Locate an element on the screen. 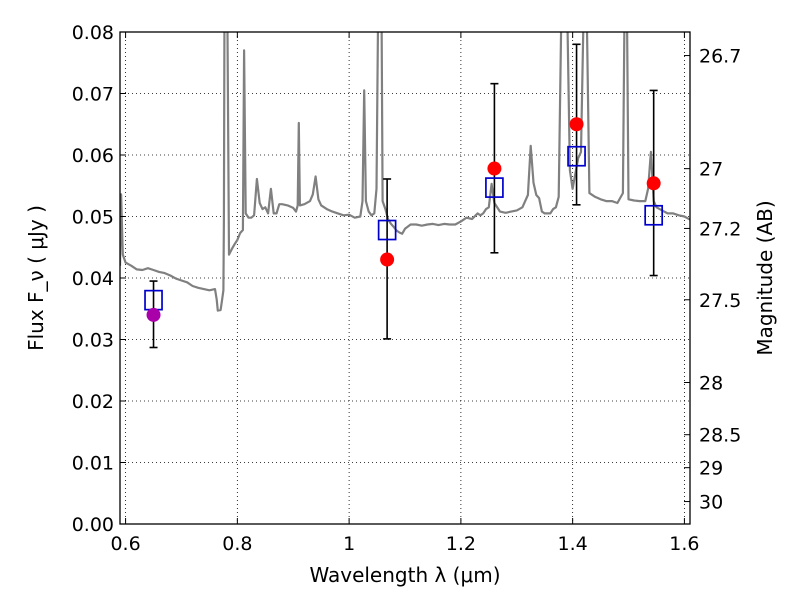 This screenshot has width=800, height=600. y-tick-label: 0.00 is located at coordinates (93, 525).